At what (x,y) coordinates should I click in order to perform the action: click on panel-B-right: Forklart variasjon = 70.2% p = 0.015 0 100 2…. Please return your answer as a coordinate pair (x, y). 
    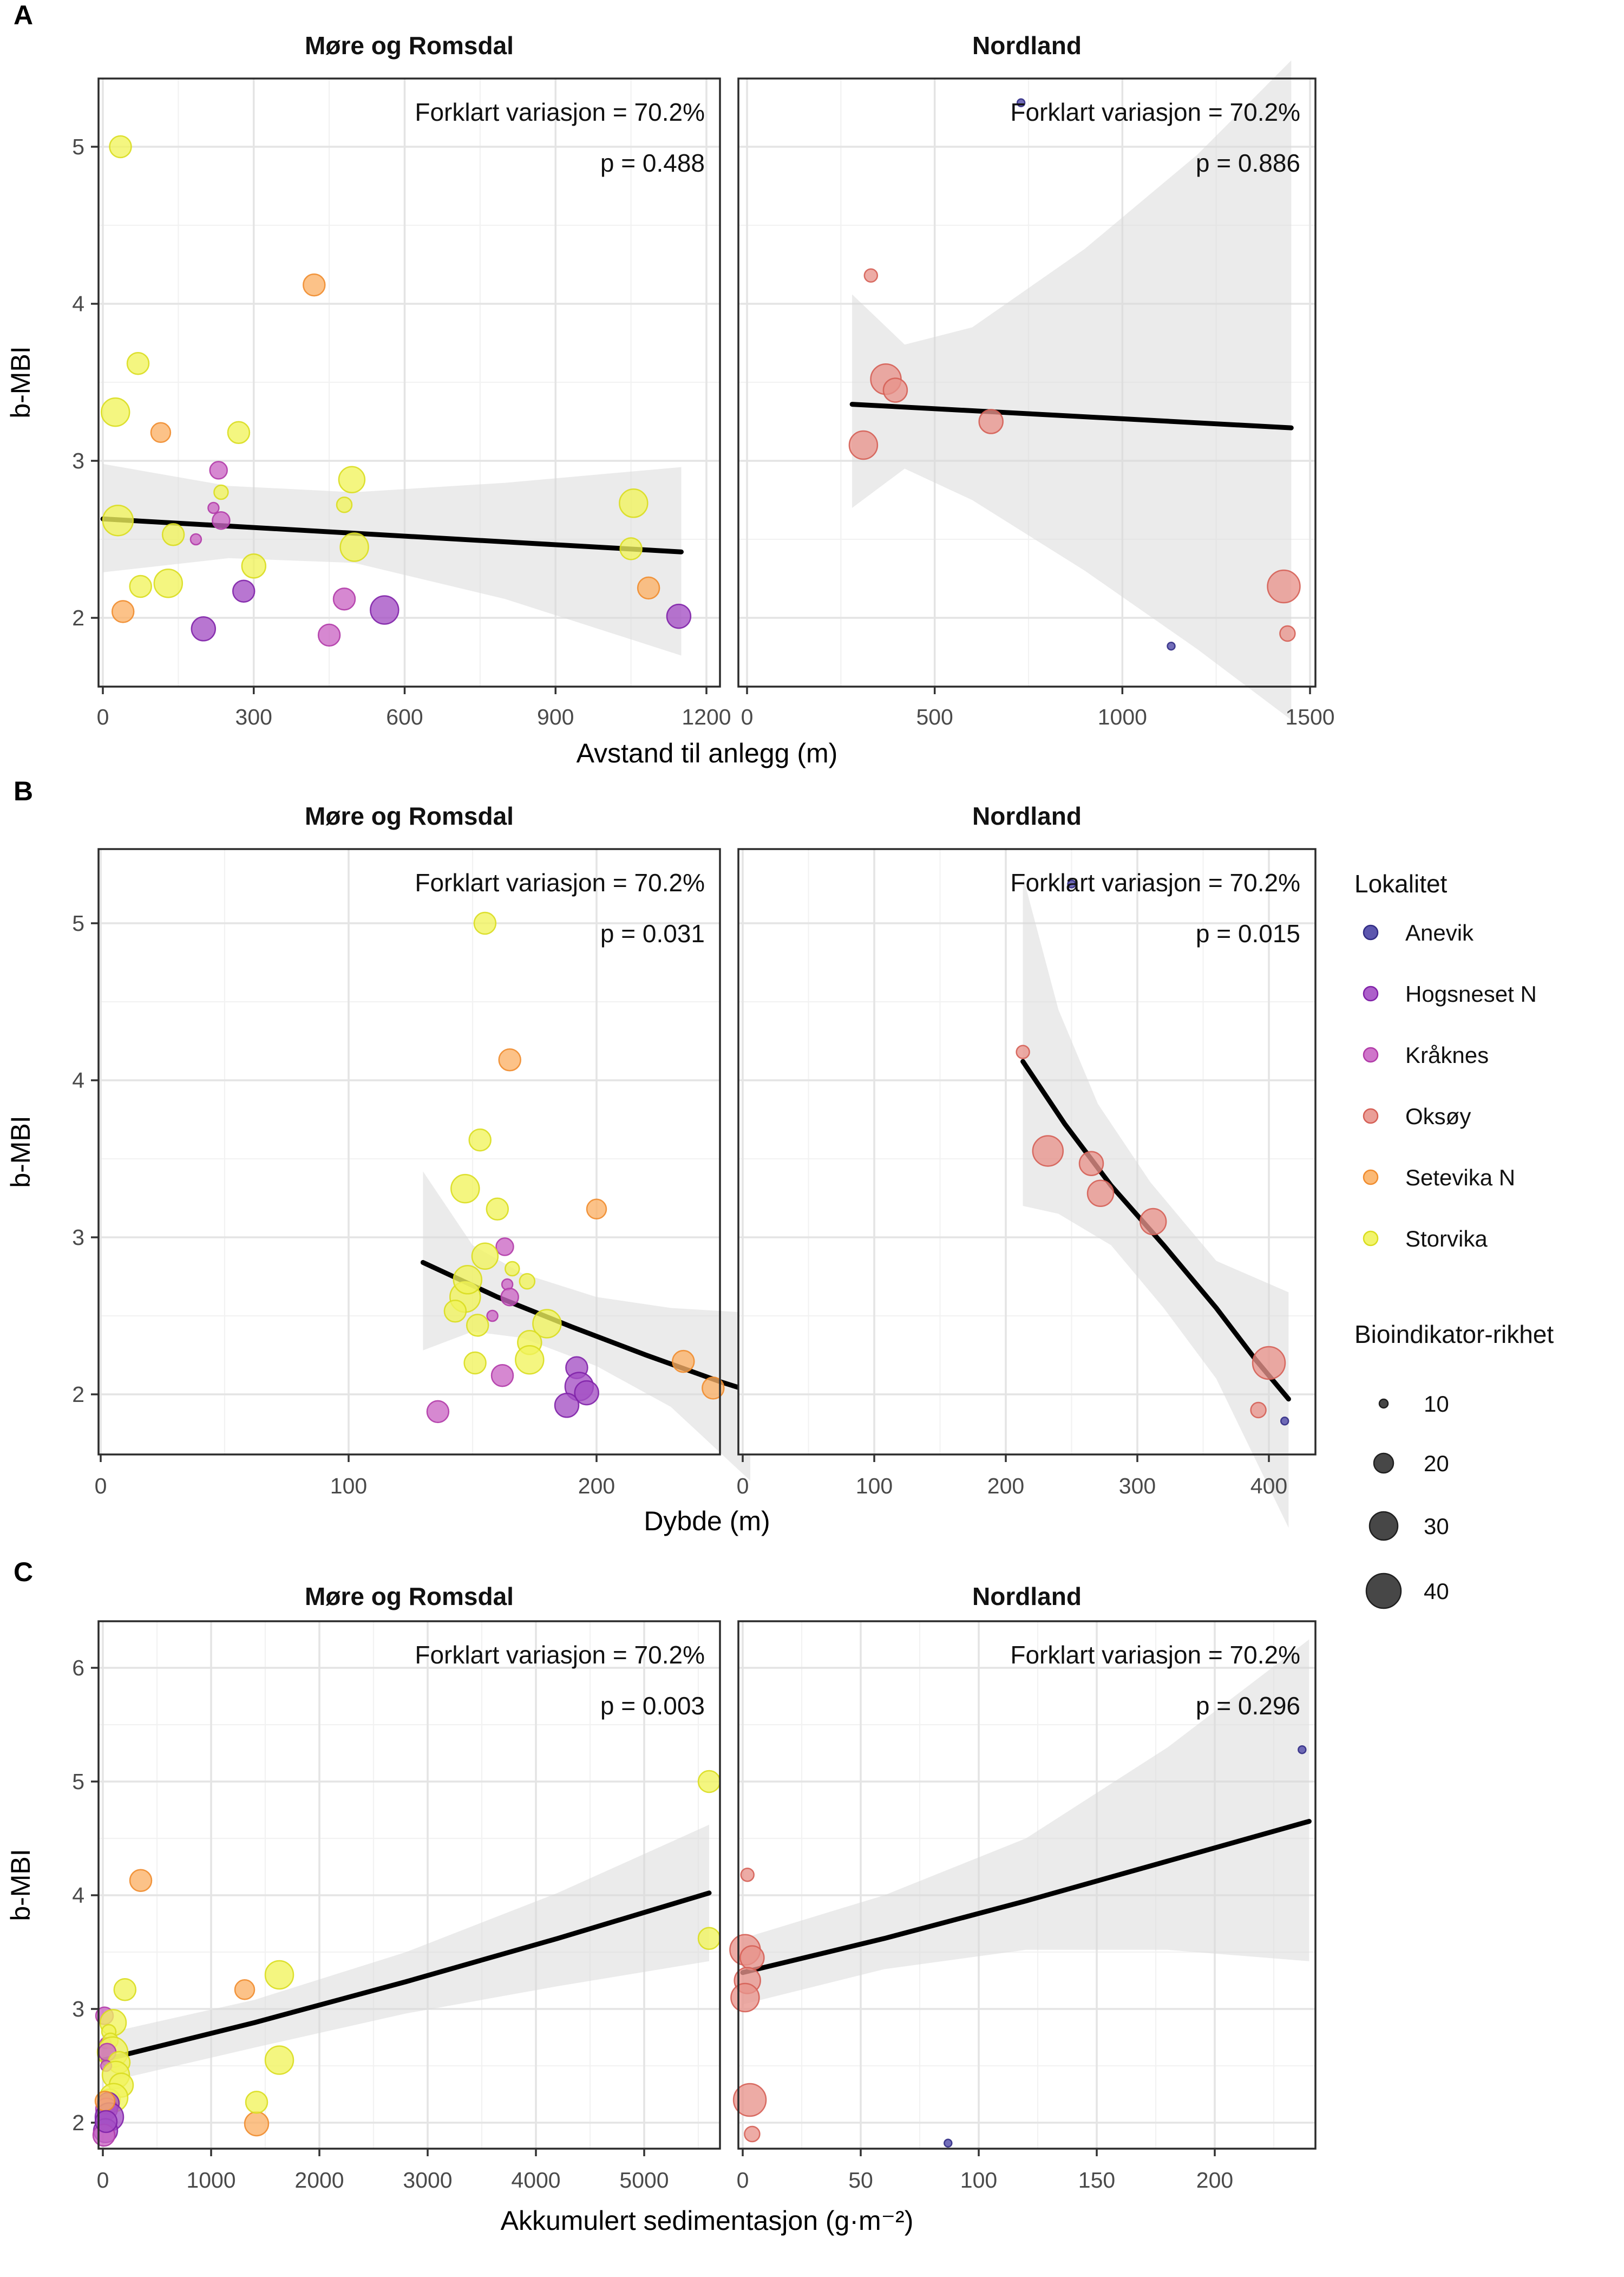
    Looking at the image, I should click on (1027, 1188).